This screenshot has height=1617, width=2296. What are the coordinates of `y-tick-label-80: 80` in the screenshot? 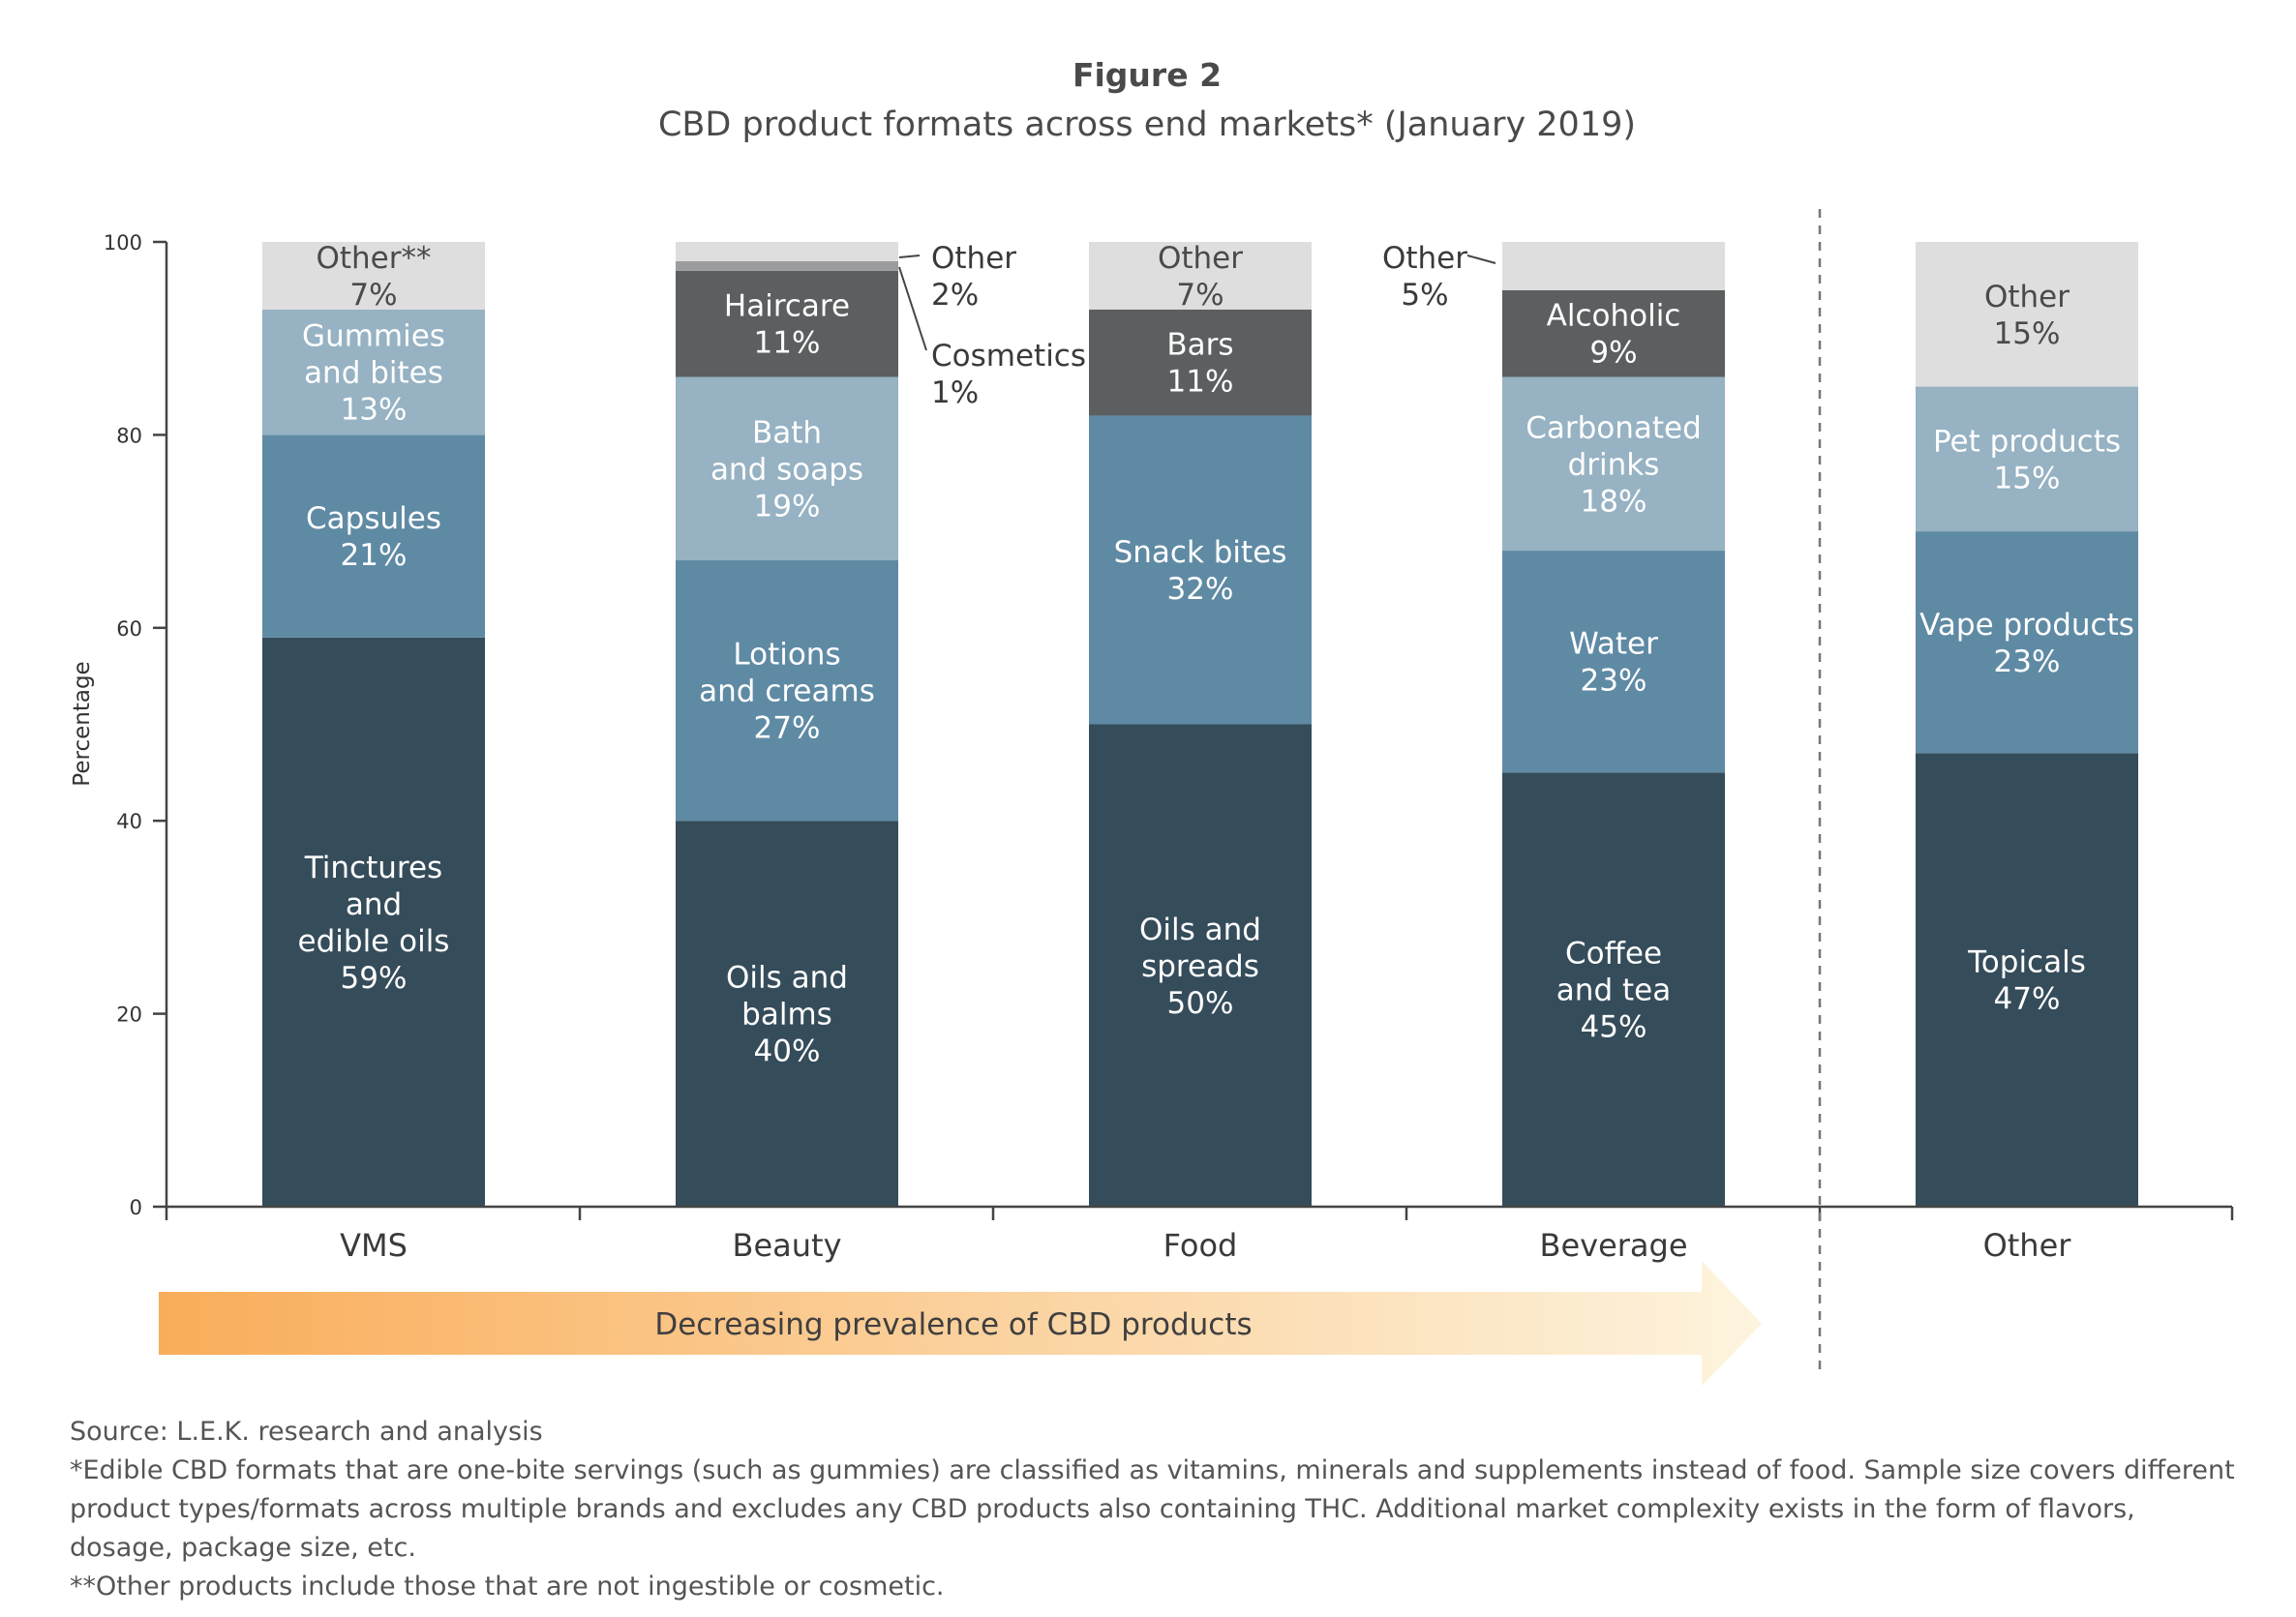 It's located at (129, 435).